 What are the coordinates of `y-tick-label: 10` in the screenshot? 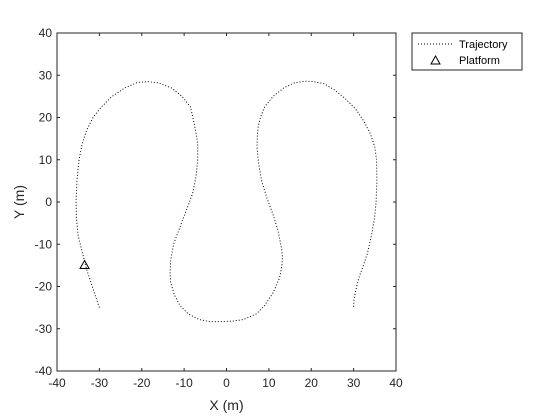 It's located at (46, 160).